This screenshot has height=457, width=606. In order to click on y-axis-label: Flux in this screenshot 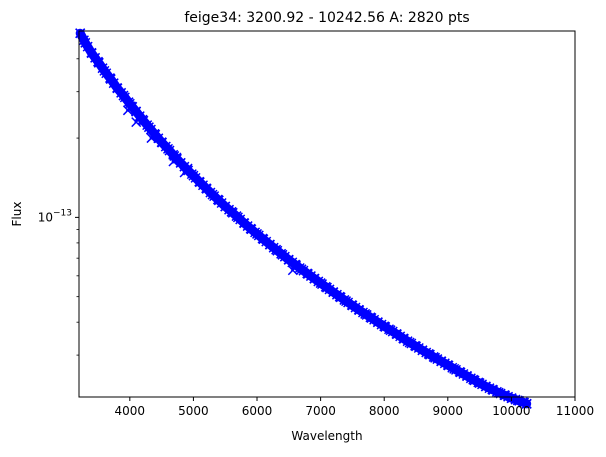, I will do `click(17, 214)`.